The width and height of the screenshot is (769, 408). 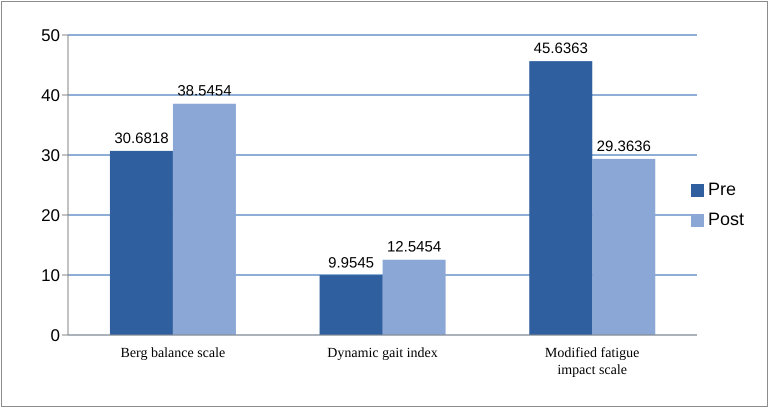 What do you see at coordinates (623, 146) in the screenshot?
I see `data-label: 29.3636` at bounding box center [623, 146].